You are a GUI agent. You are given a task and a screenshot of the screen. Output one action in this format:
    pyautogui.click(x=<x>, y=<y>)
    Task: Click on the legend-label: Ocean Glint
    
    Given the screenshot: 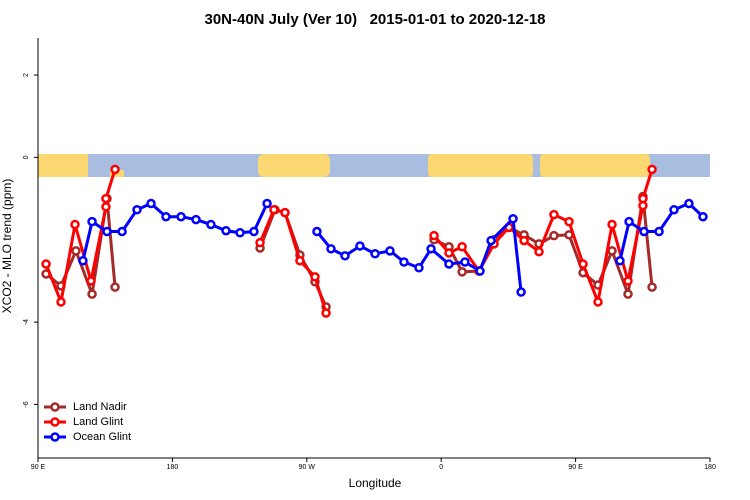 What is the action you would take?
    pyautogui.click(x=102, y=437)
    